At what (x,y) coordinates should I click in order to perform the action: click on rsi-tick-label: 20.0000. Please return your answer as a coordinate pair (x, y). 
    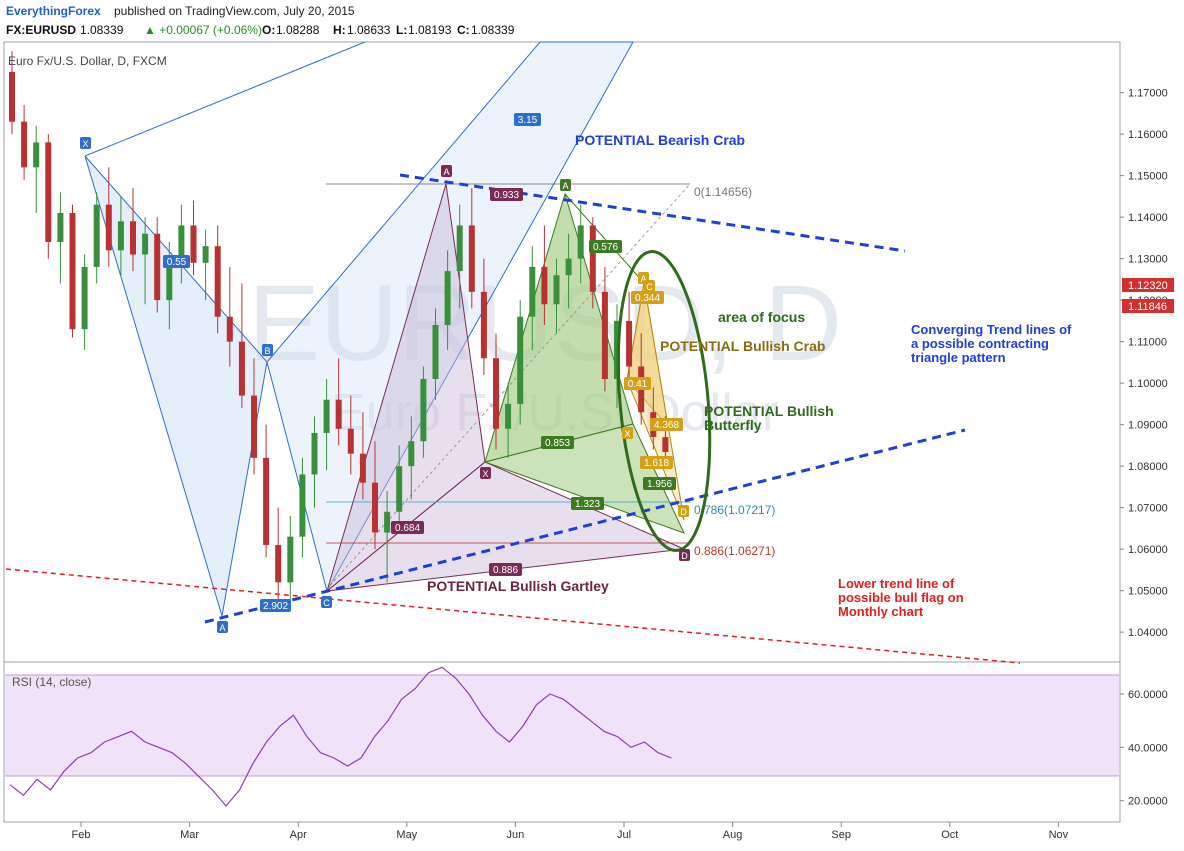
    Looking at the image, I should click on (1148, 802).